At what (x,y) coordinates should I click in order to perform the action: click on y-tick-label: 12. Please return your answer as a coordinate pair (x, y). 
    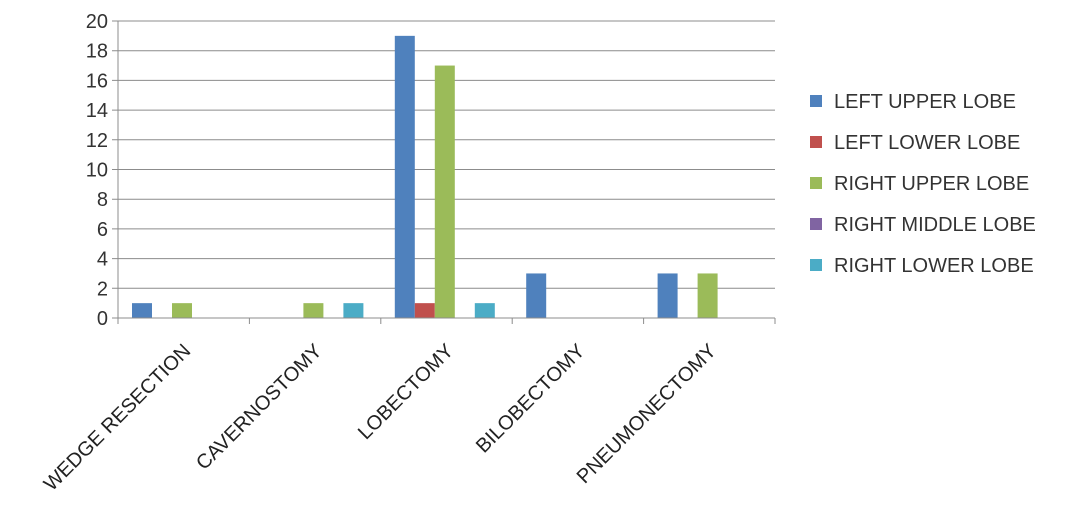
    Looking at the image, I should click on (97, 141).